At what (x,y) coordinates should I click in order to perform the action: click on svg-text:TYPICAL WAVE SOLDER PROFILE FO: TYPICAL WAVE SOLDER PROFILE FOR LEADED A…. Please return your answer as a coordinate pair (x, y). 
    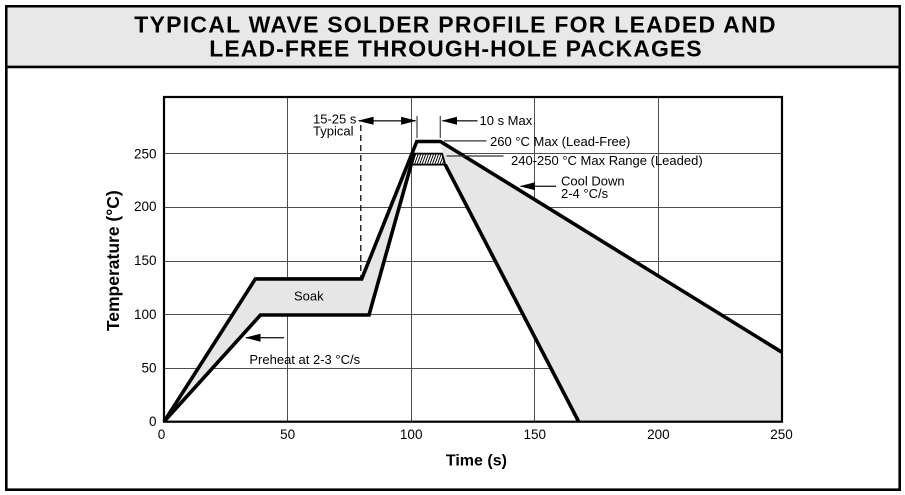
    Looking at the image, I should click on (455, 24).